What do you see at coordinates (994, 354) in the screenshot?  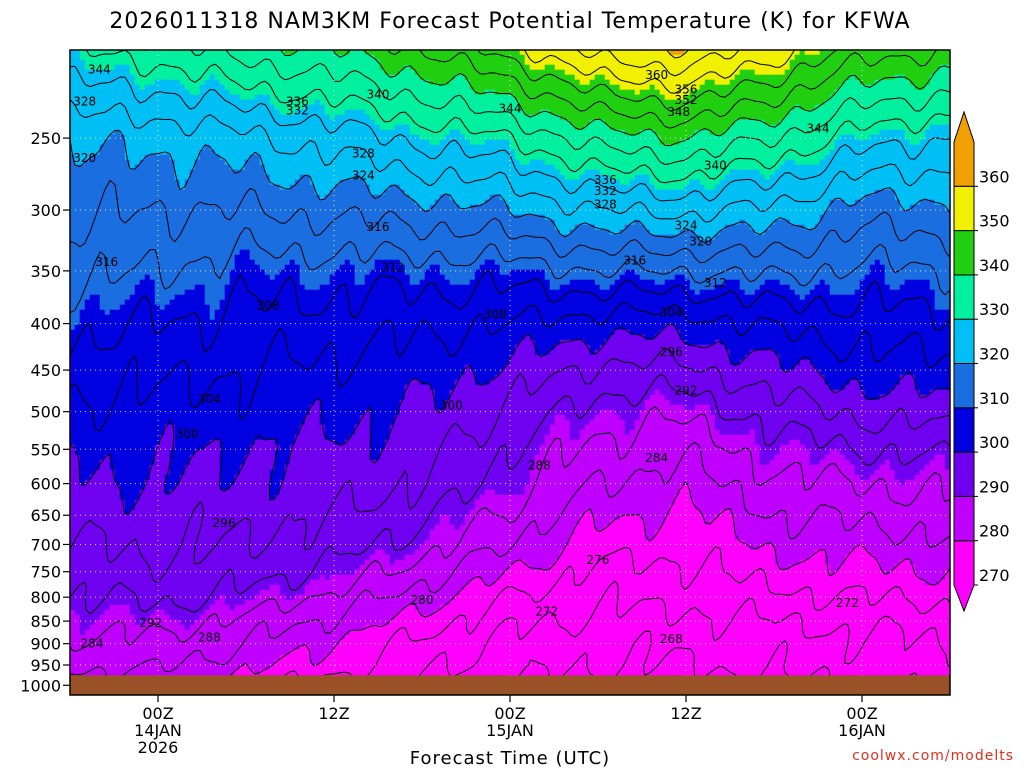 I see `colorbar-label: 320` at bounding box center [994, 354].